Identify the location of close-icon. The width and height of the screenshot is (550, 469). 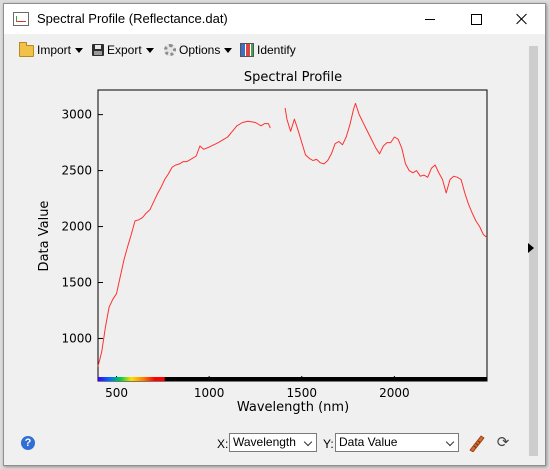
(522, 19).